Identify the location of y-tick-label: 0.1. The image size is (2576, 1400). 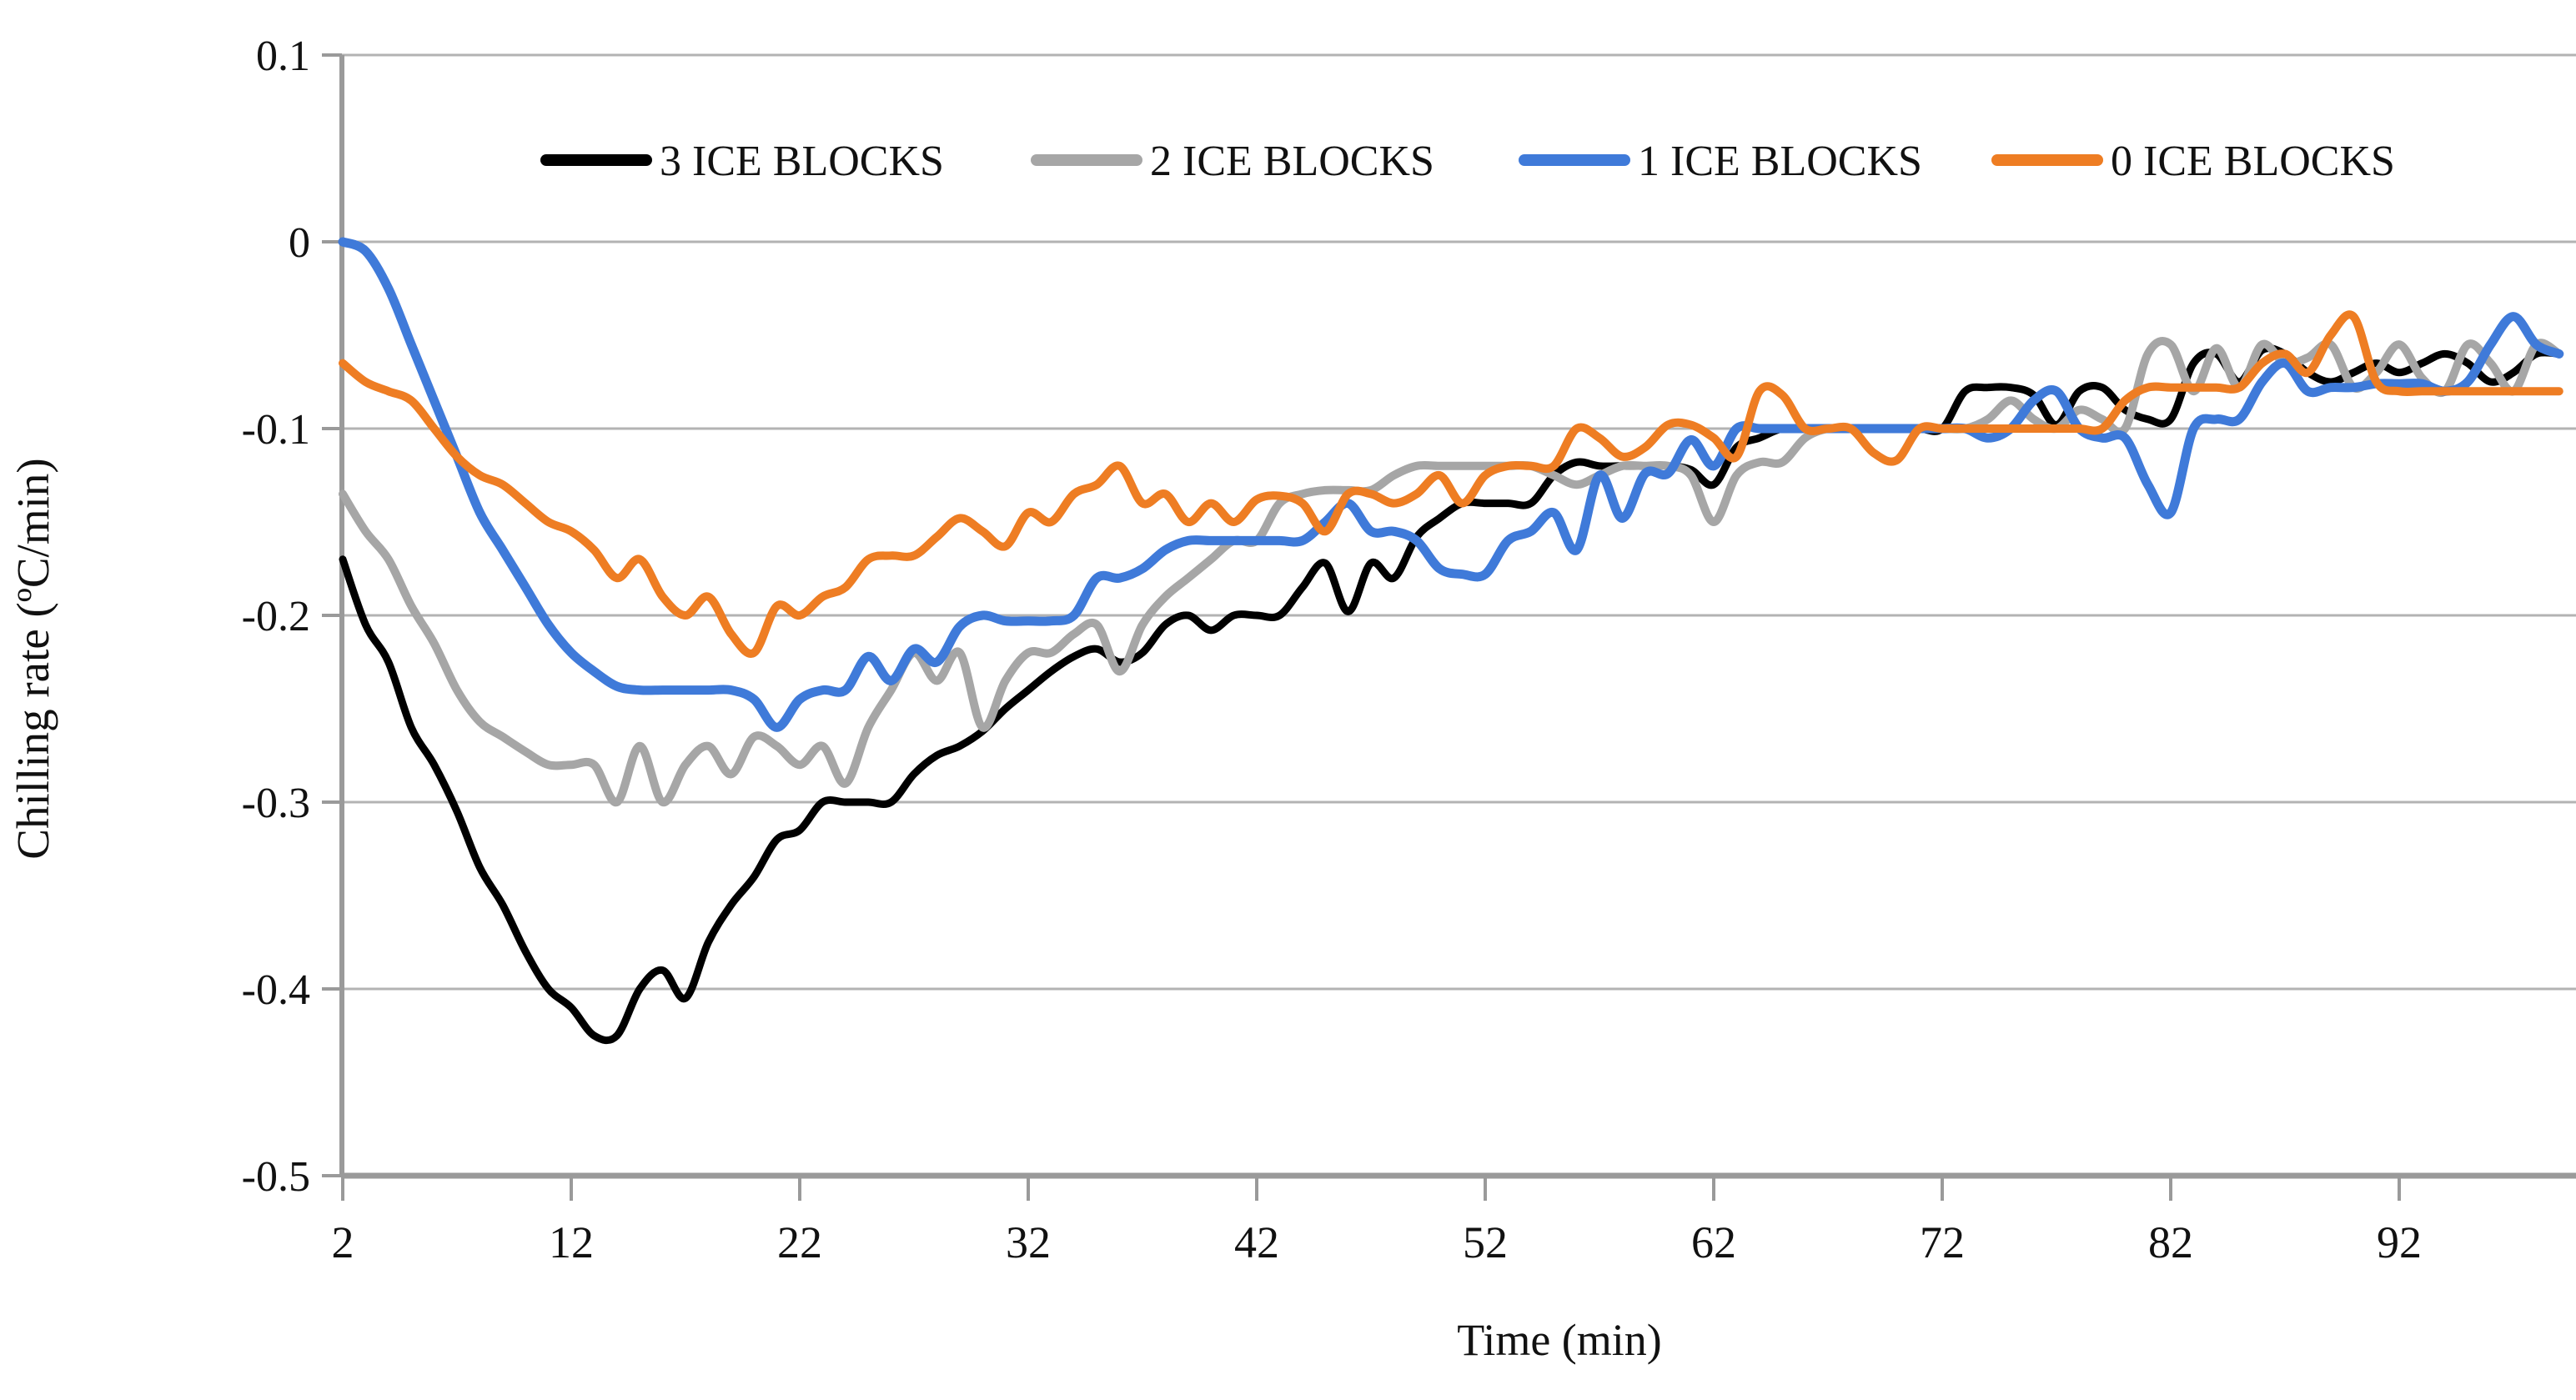
(283, 56).